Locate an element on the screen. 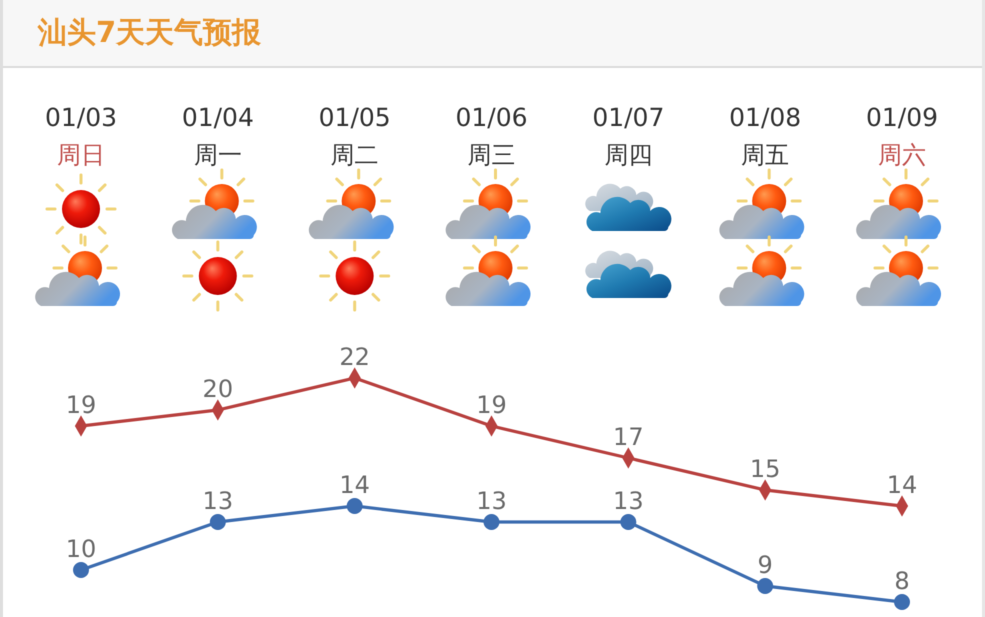  x-tick-label: 01/08 周五 is located at coordinates (765, 136).